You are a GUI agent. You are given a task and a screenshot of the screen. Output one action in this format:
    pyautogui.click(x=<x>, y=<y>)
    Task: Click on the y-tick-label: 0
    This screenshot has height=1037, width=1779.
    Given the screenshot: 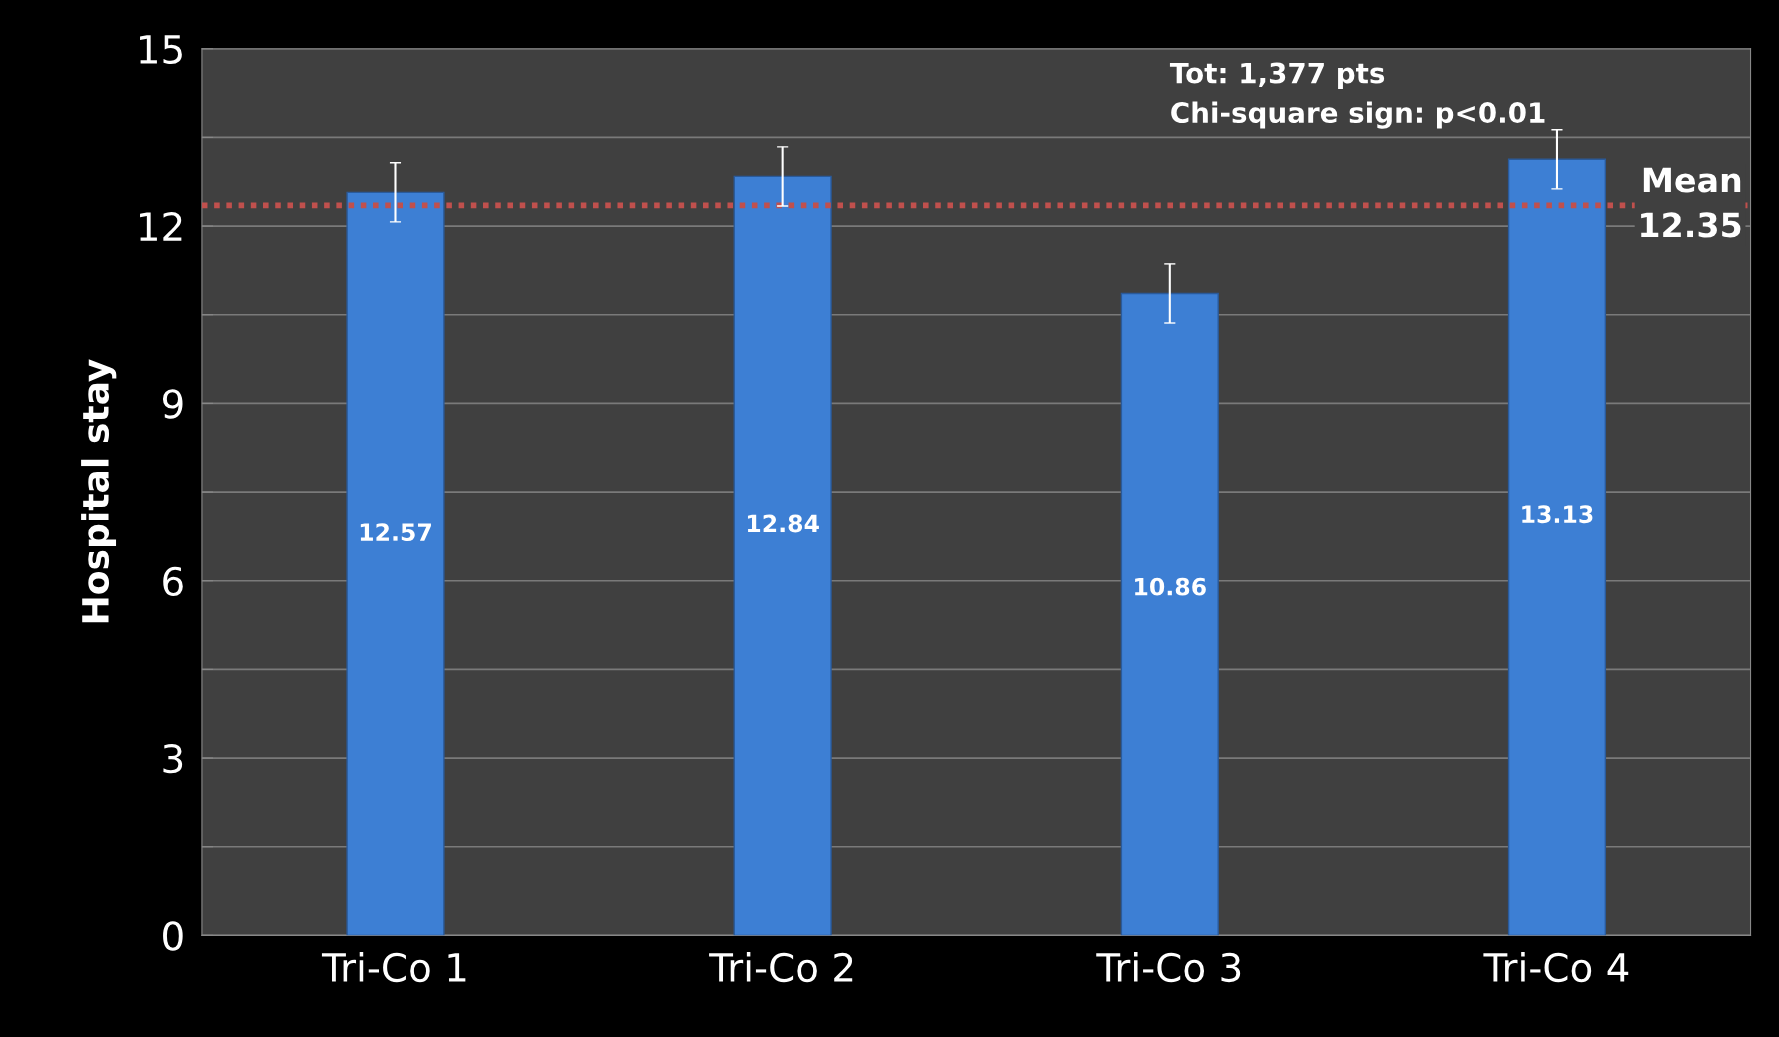 What is the action you would take?
    pyautogui.click(x=173, y=936)
    